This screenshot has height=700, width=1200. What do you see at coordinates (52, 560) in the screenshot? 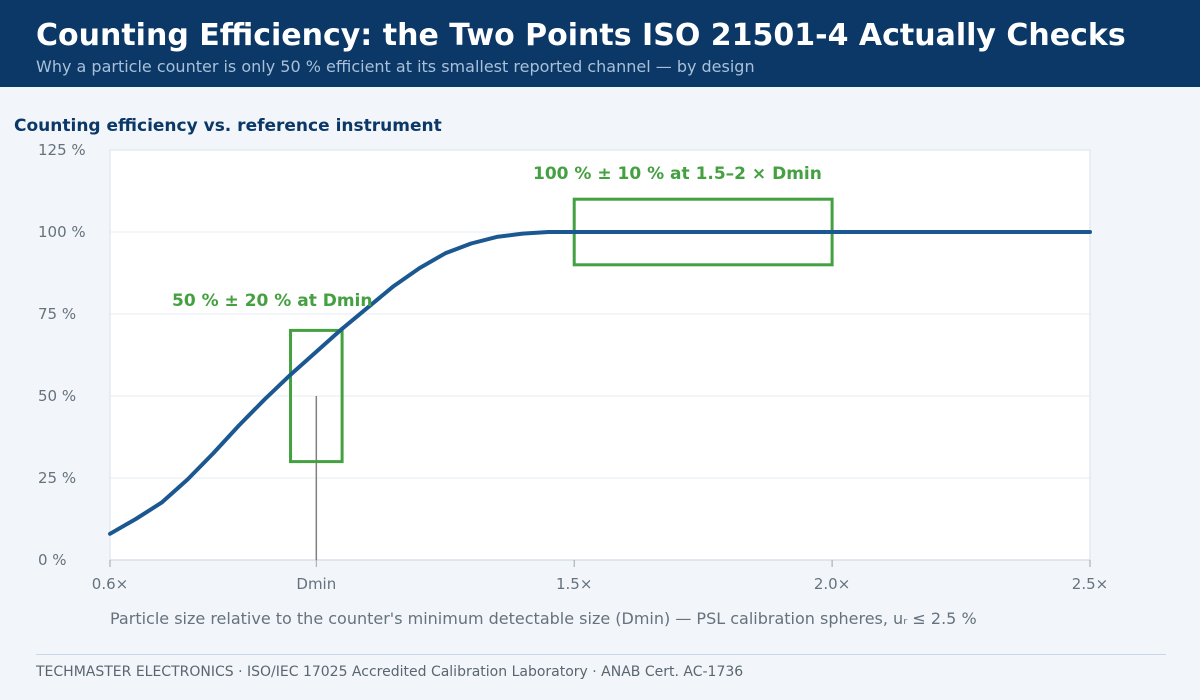
I see `y-tick-label: 0 %` at bounding box center [52, 560].